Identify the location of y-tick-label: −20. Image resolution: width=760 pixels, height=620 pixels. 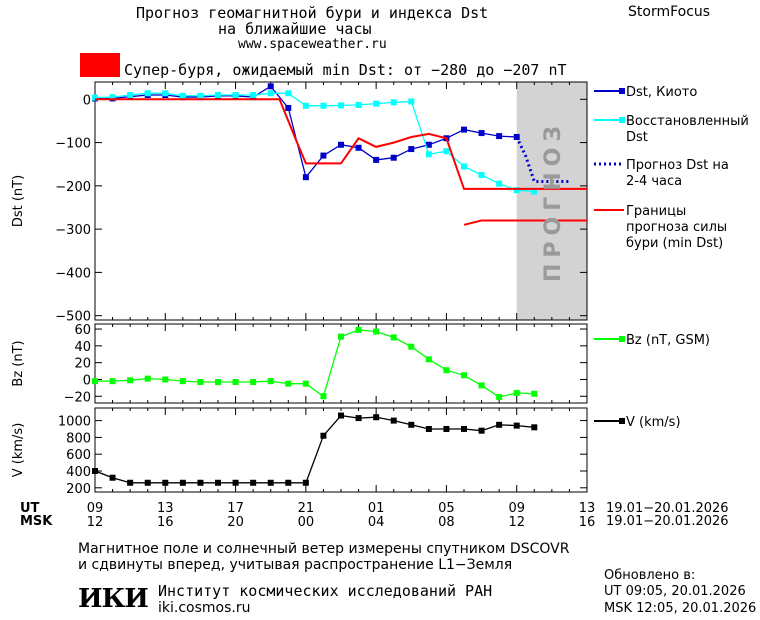
(77, 397).